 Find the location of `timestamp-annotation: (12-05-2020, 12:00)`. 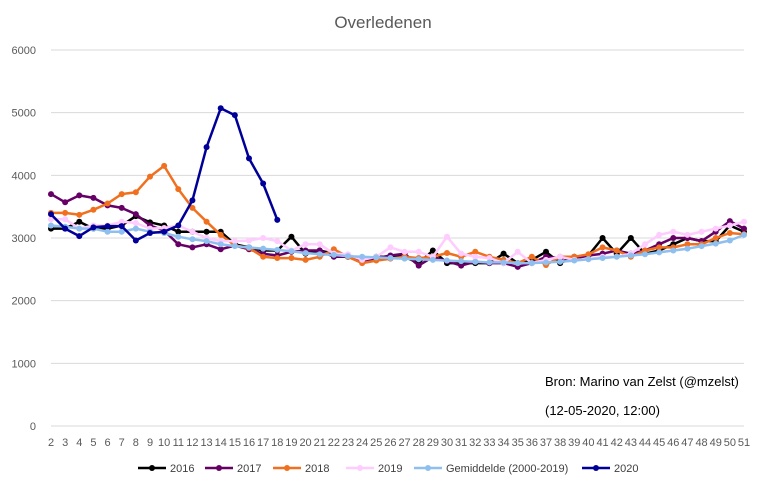

timestamp-annotation: (12-05-2020, 12:00) is located at coordinates (602, 410).